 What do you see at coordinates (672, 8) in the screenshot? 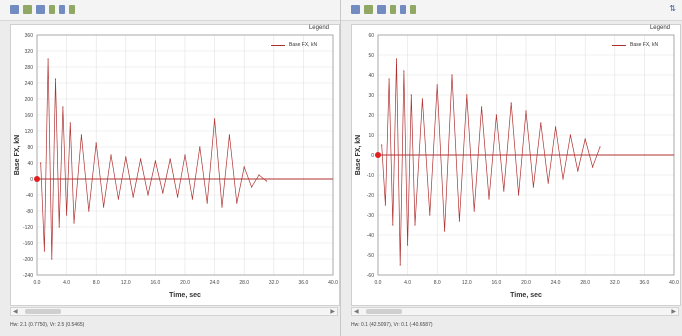
I see `window-controls-icon: ⇅` at bounding box center [672, 8].